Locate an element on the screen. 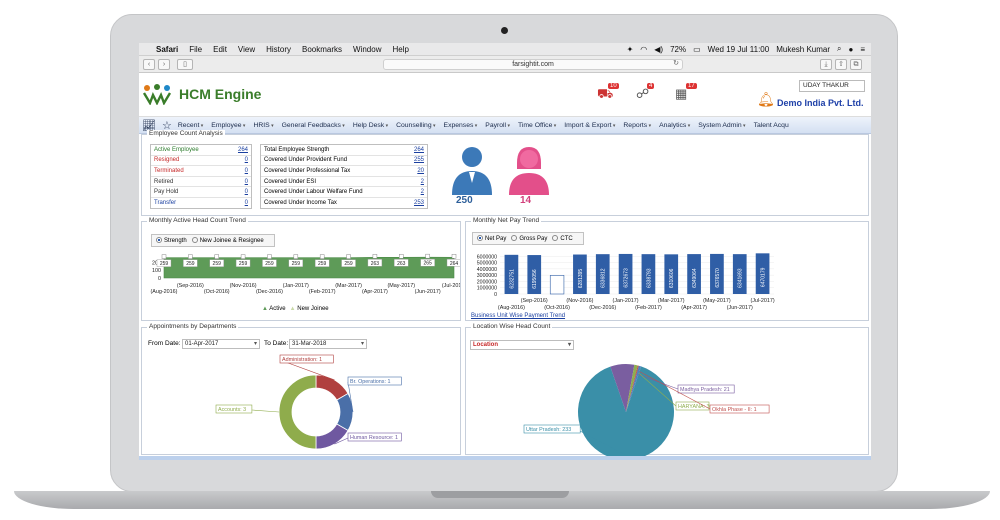  dropbox-icon: ✦ is located at coordinates (630, 49).